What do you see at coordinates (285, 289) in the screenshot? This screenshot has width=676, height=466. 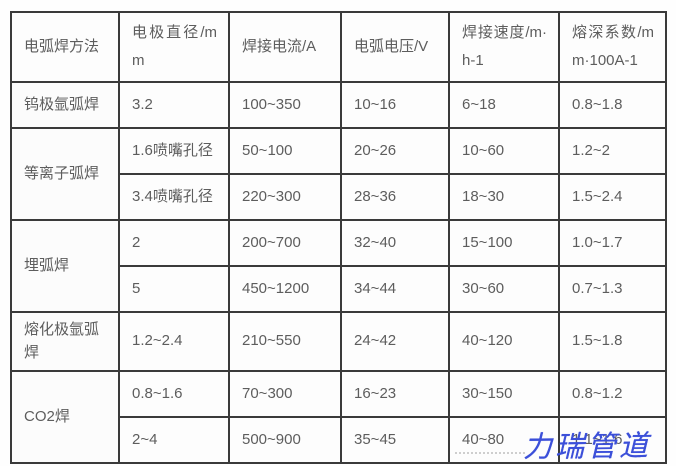 I see `value-cell: 450~1200` at bounding box center [285, 289].